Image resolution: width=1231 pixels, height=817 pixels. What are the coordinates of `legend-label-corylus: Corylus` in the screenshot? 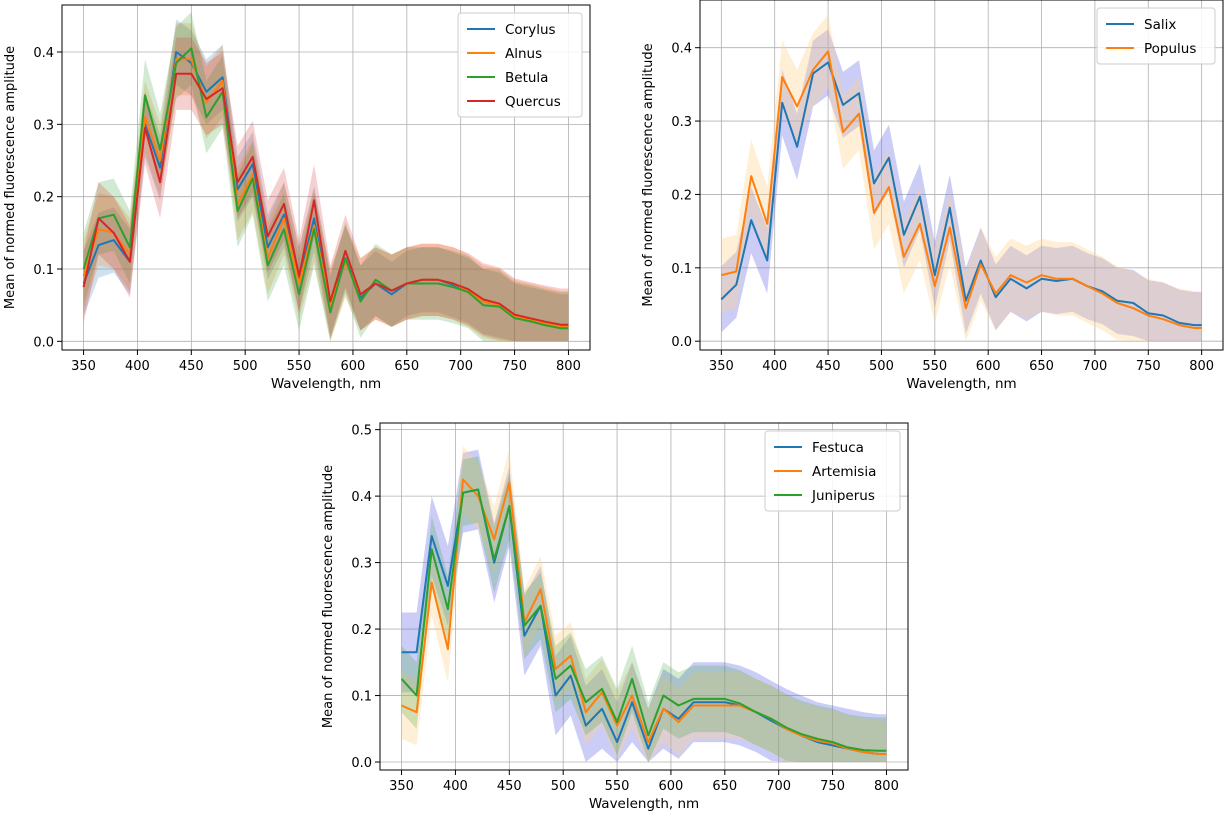 It's located at (530, 30).